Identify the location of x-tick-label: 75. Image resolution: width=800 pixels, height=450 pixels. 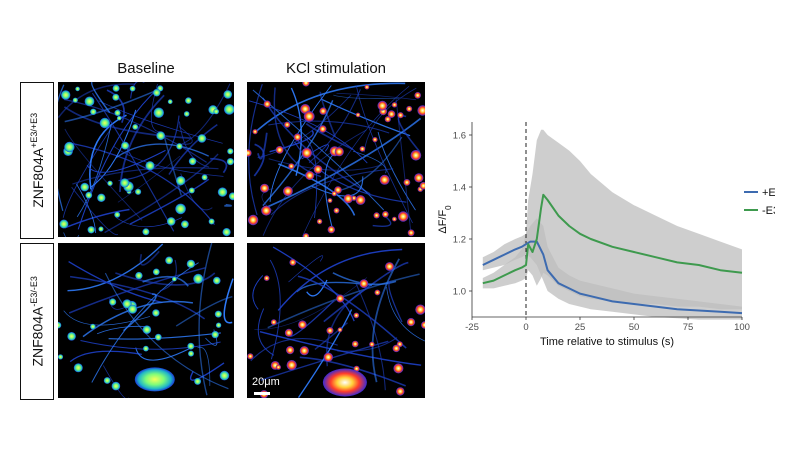
(688, 327).